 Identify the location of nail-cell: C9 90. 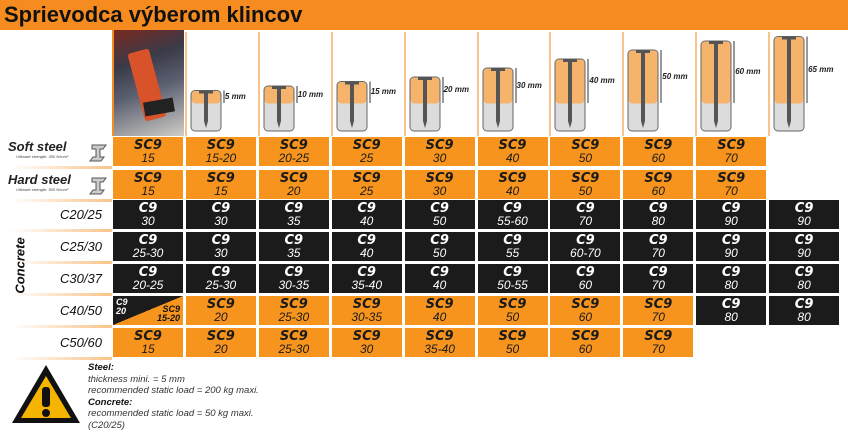
(804, 246).